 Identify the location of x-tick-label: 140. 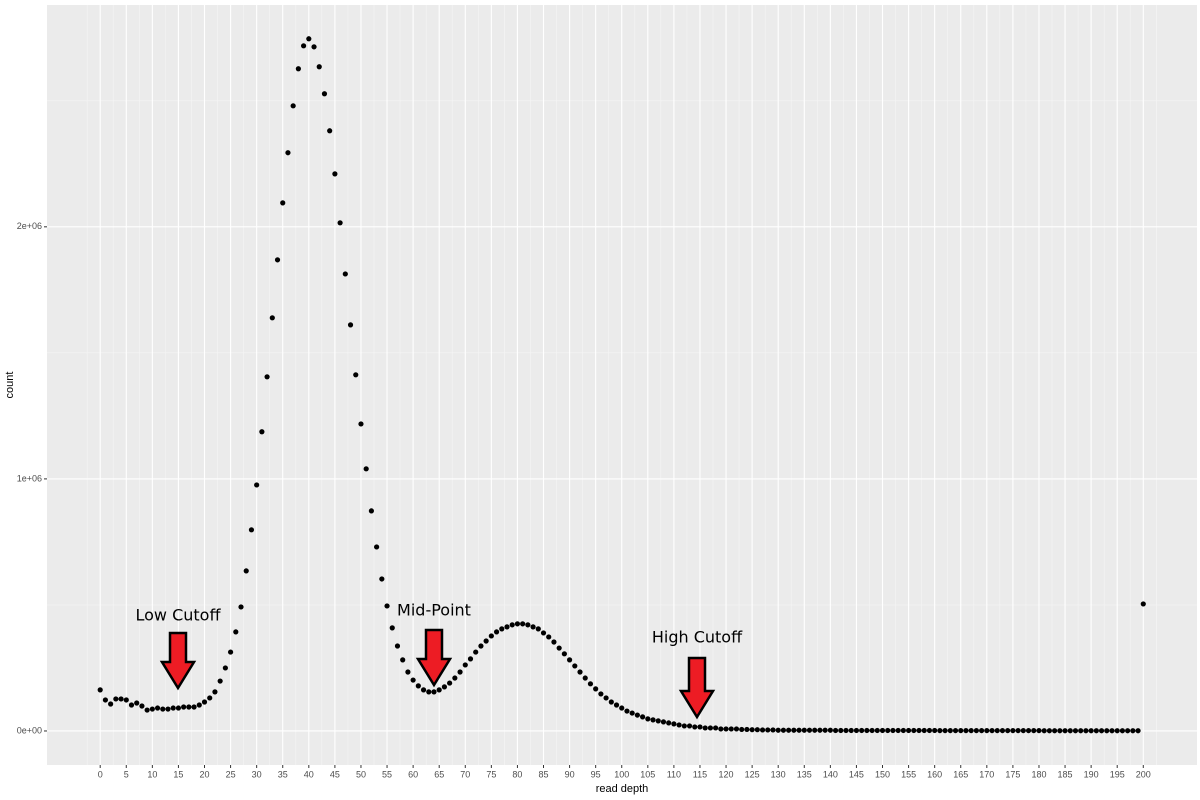
(830, 774).